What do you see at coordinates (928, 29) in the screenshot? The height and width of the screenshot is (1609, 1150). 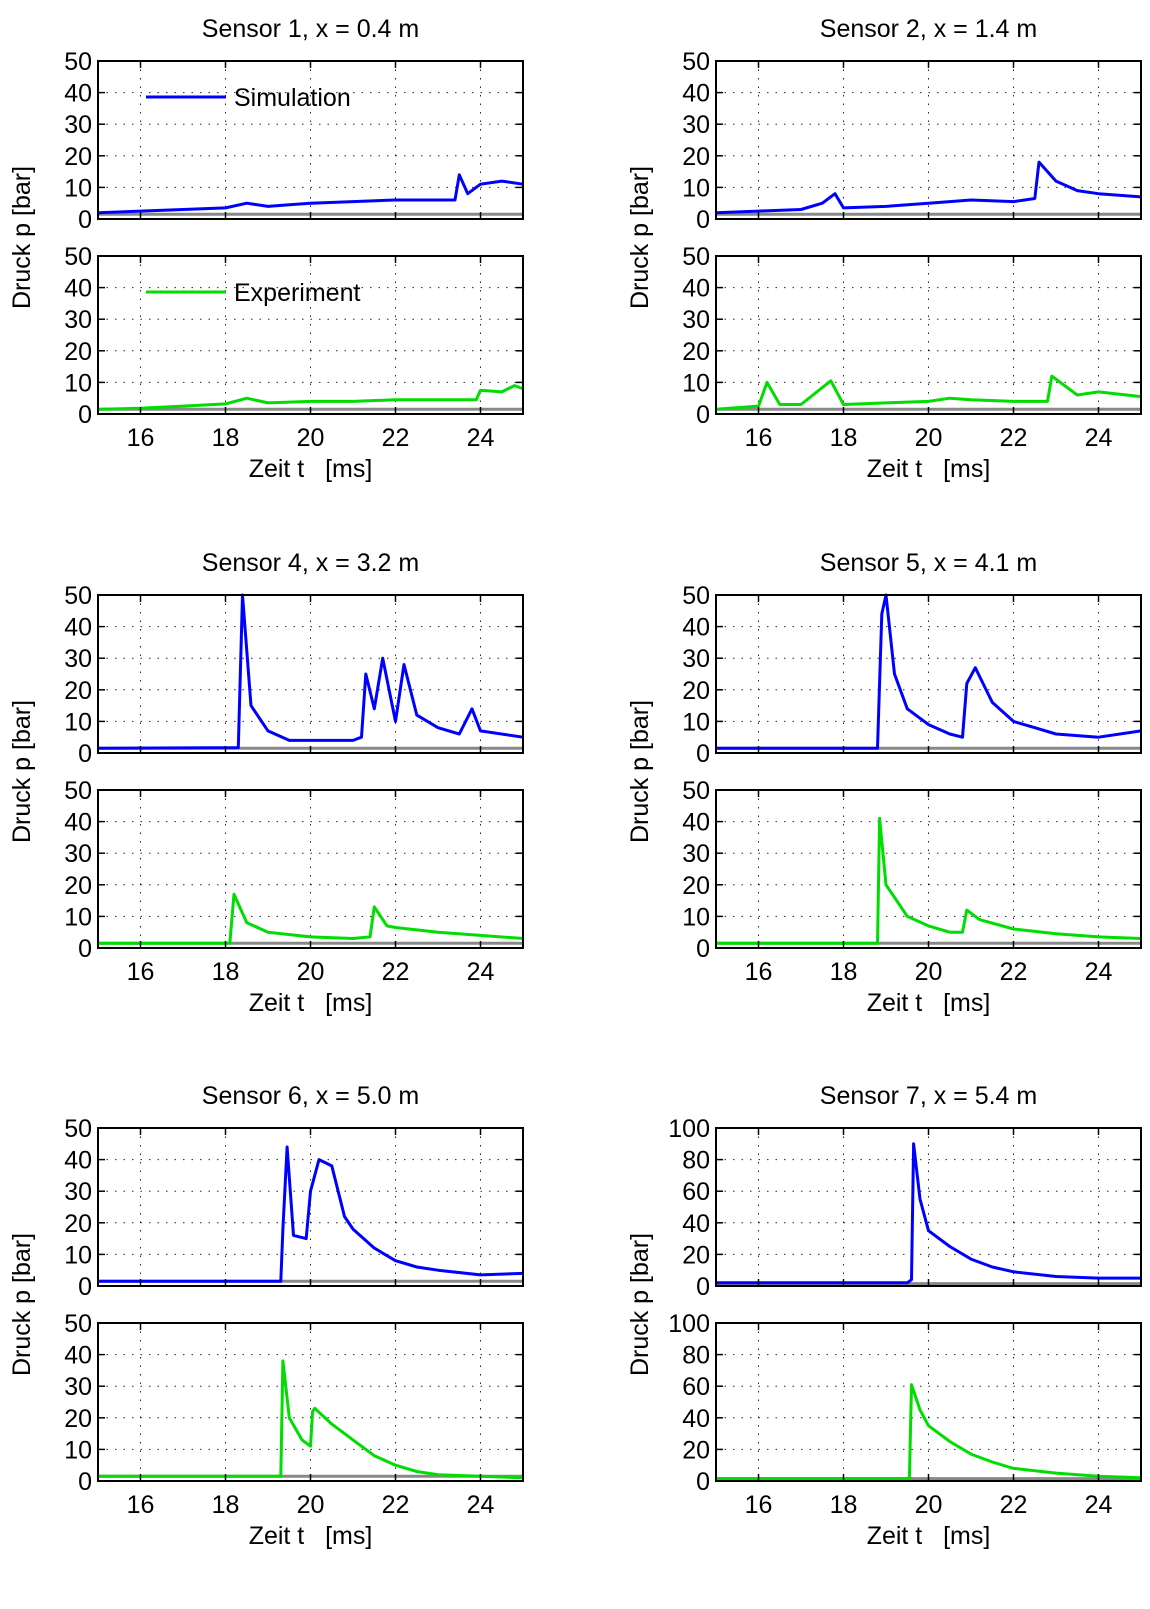 I see `panel-title: Sensor 2, x = 1.4 m` at bounding box center [928, 29].